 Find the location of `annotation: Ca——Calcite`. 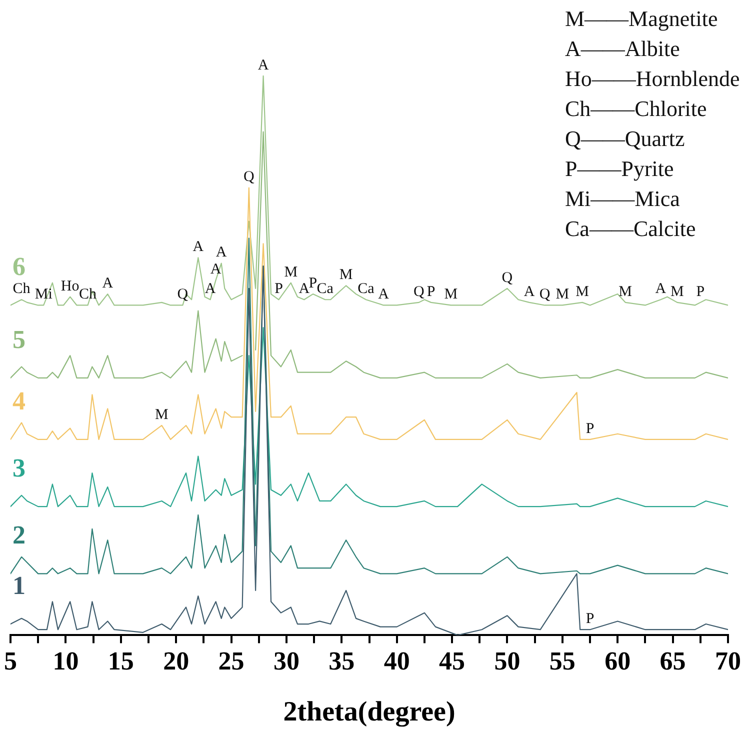

annotation: Ca——Calcite is located at coordinates (631, 229).